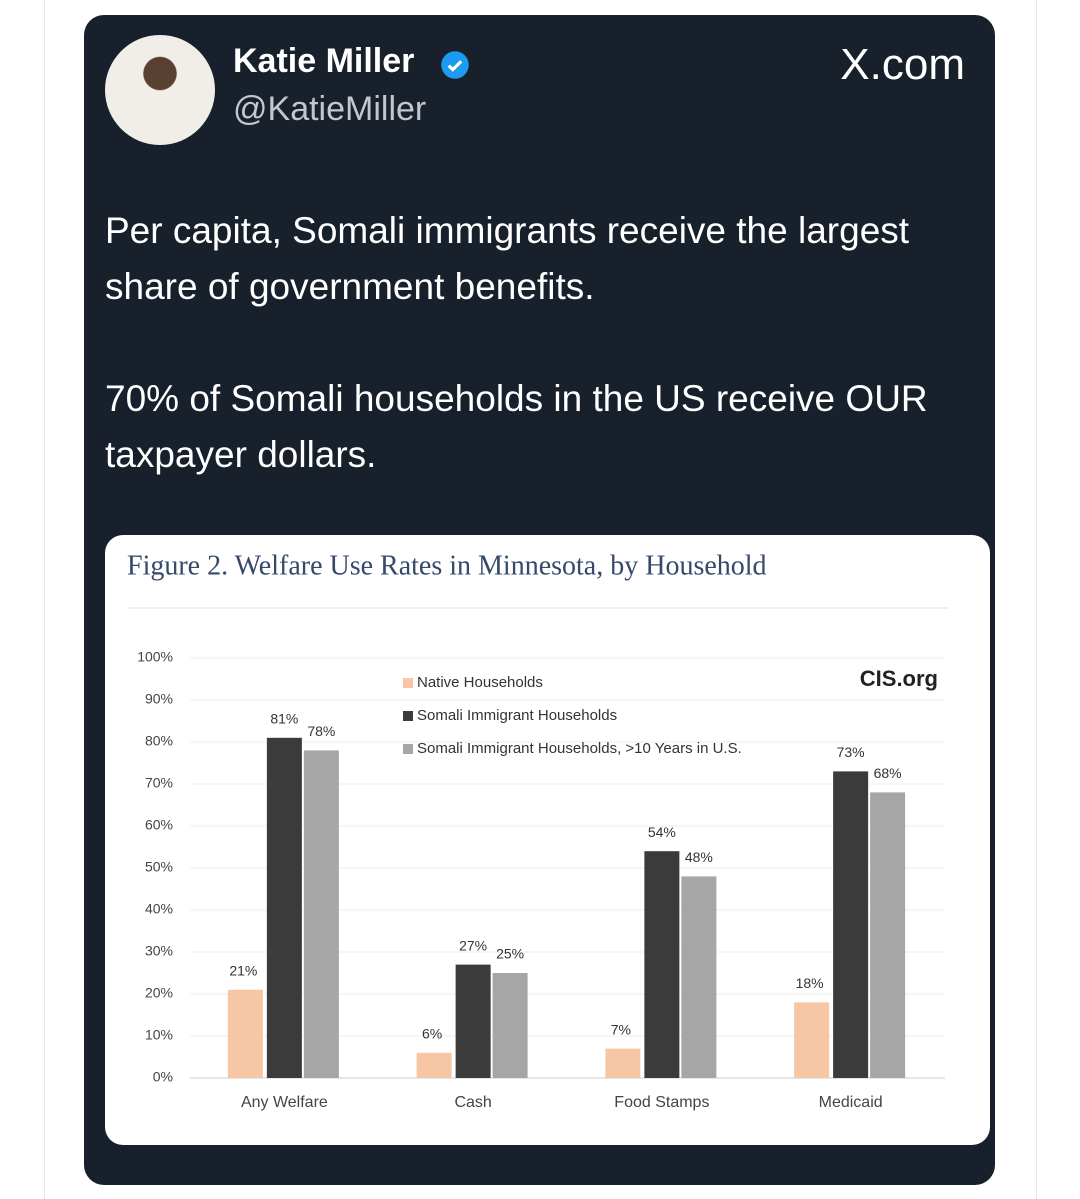 The image size is (1080, 1199). Describe the element at coordinates (159, 783) in the screenshot. I see `y-tick-label: 70%` at that location.